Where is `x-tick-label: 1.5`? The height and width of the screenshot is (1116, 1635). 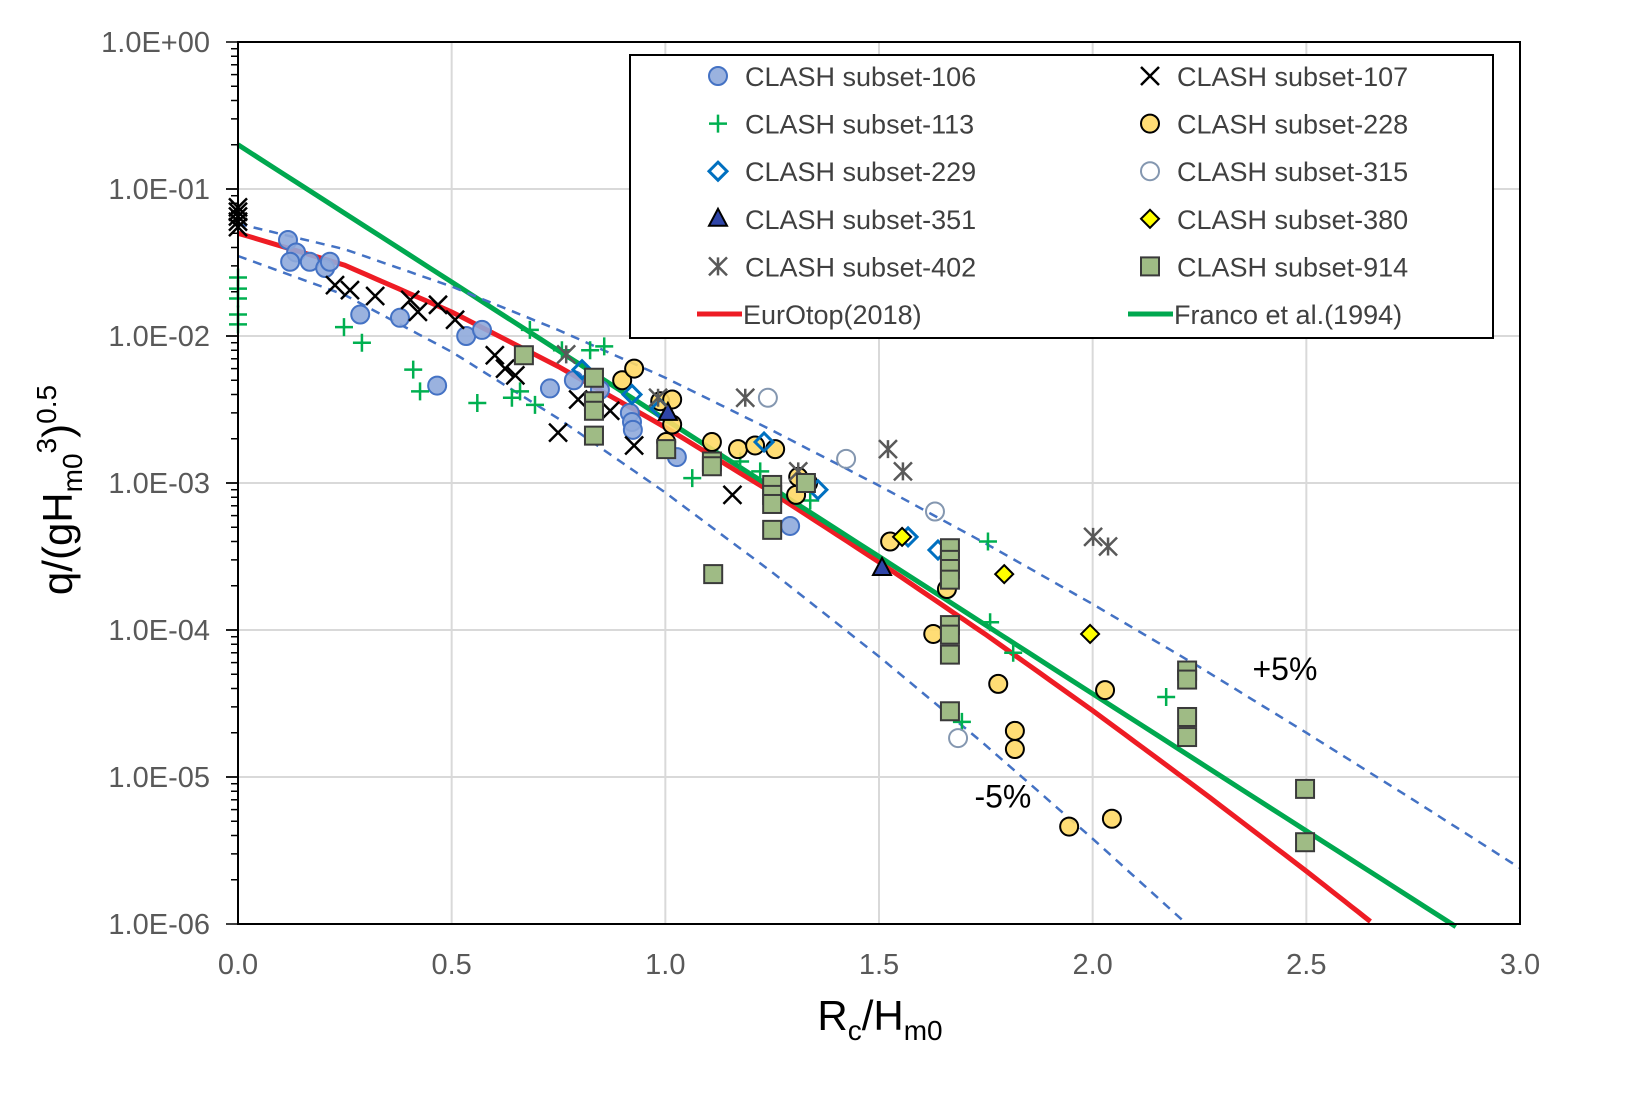
x-tick-label: 1.5 is located at coordinates (879, 965).